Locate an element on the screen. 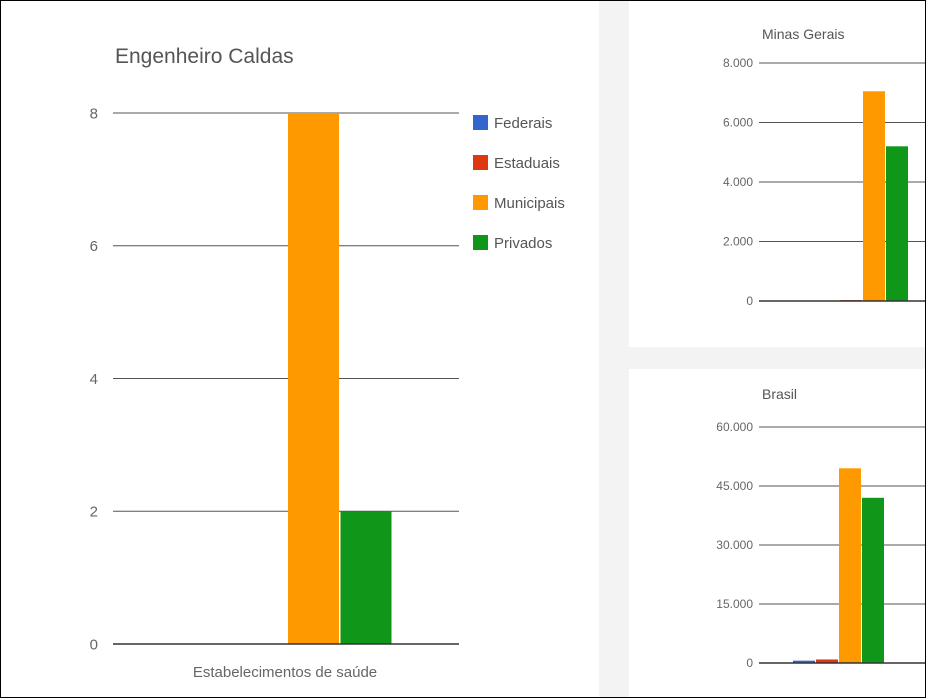 The image size is (926, 698). y-tick-label: 6.000 is located at coordinates (738, 123).